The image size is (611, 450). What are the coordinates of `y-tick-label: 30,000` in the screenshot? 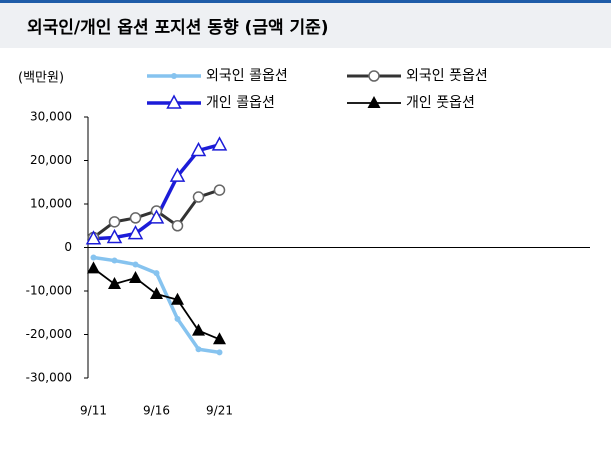 It's located at (51, 117).